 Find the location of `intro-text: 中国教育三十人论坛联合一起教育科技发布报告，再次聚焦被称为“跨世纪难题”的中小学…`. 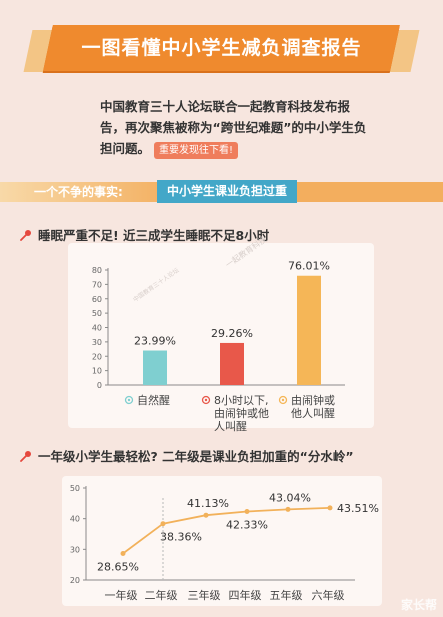

intro-text: 中国教育三十人论坛联合一起教育科技发布报告，再次聚焦被称为“跨世纪难题”的中小学… is located at coordinates (233, 127).